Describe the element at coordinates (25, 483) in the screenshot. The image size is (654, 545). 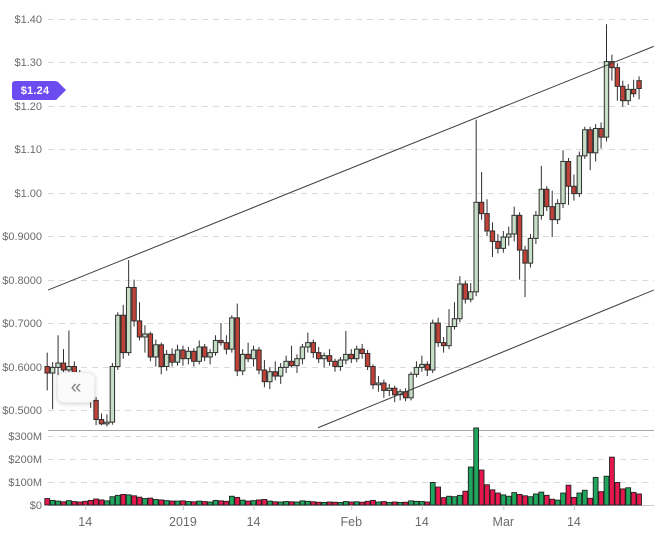
I see `volume-axis-label: $100M` at that location.